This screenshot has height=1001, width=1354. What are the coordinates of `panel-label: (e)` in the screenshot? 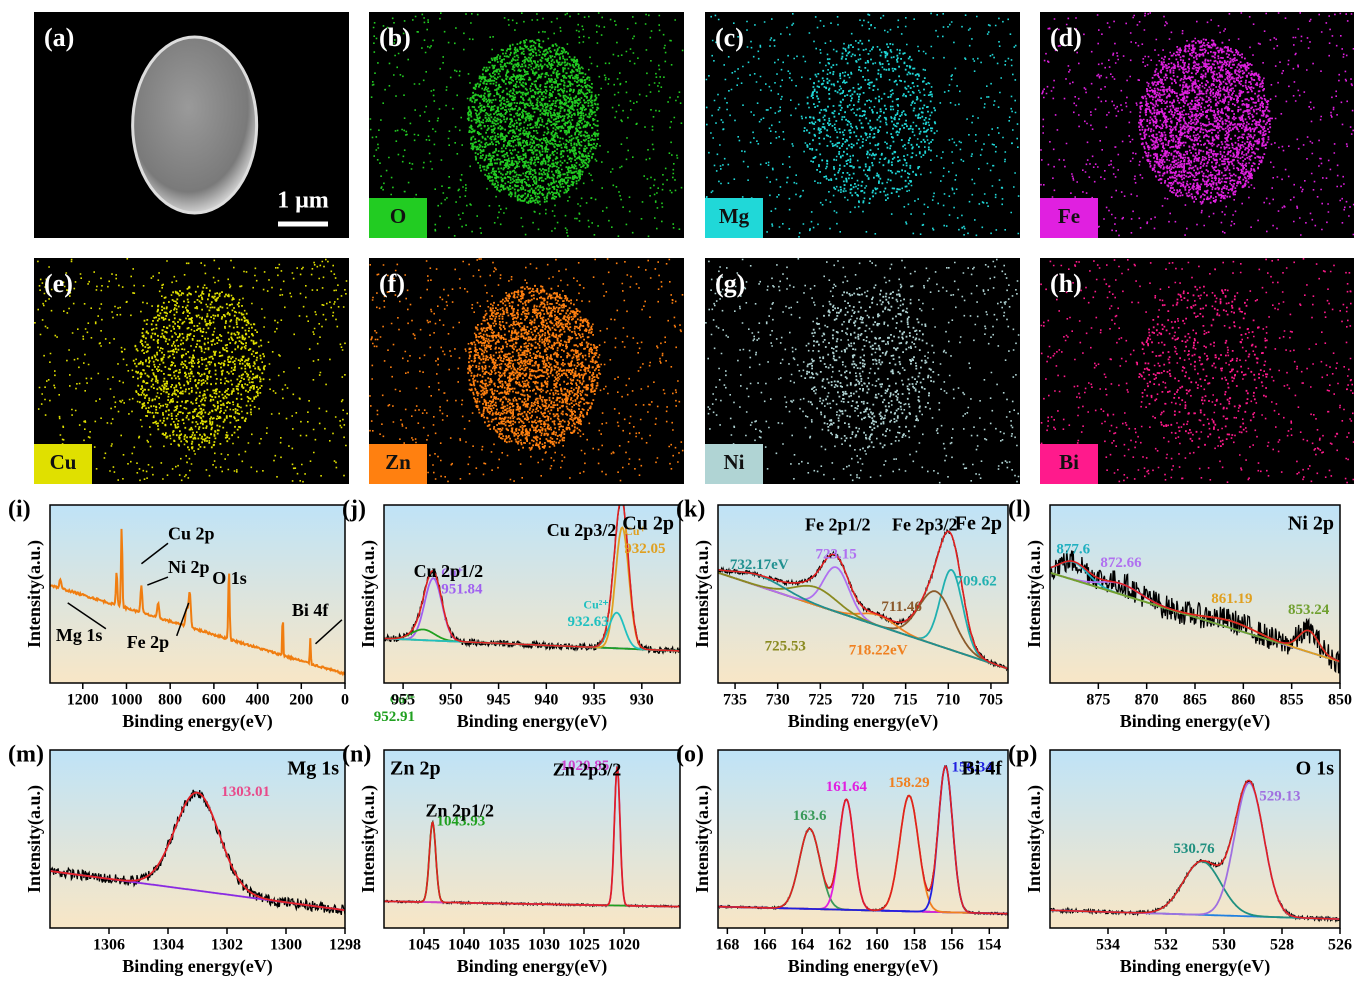 It's located at (58, 283).